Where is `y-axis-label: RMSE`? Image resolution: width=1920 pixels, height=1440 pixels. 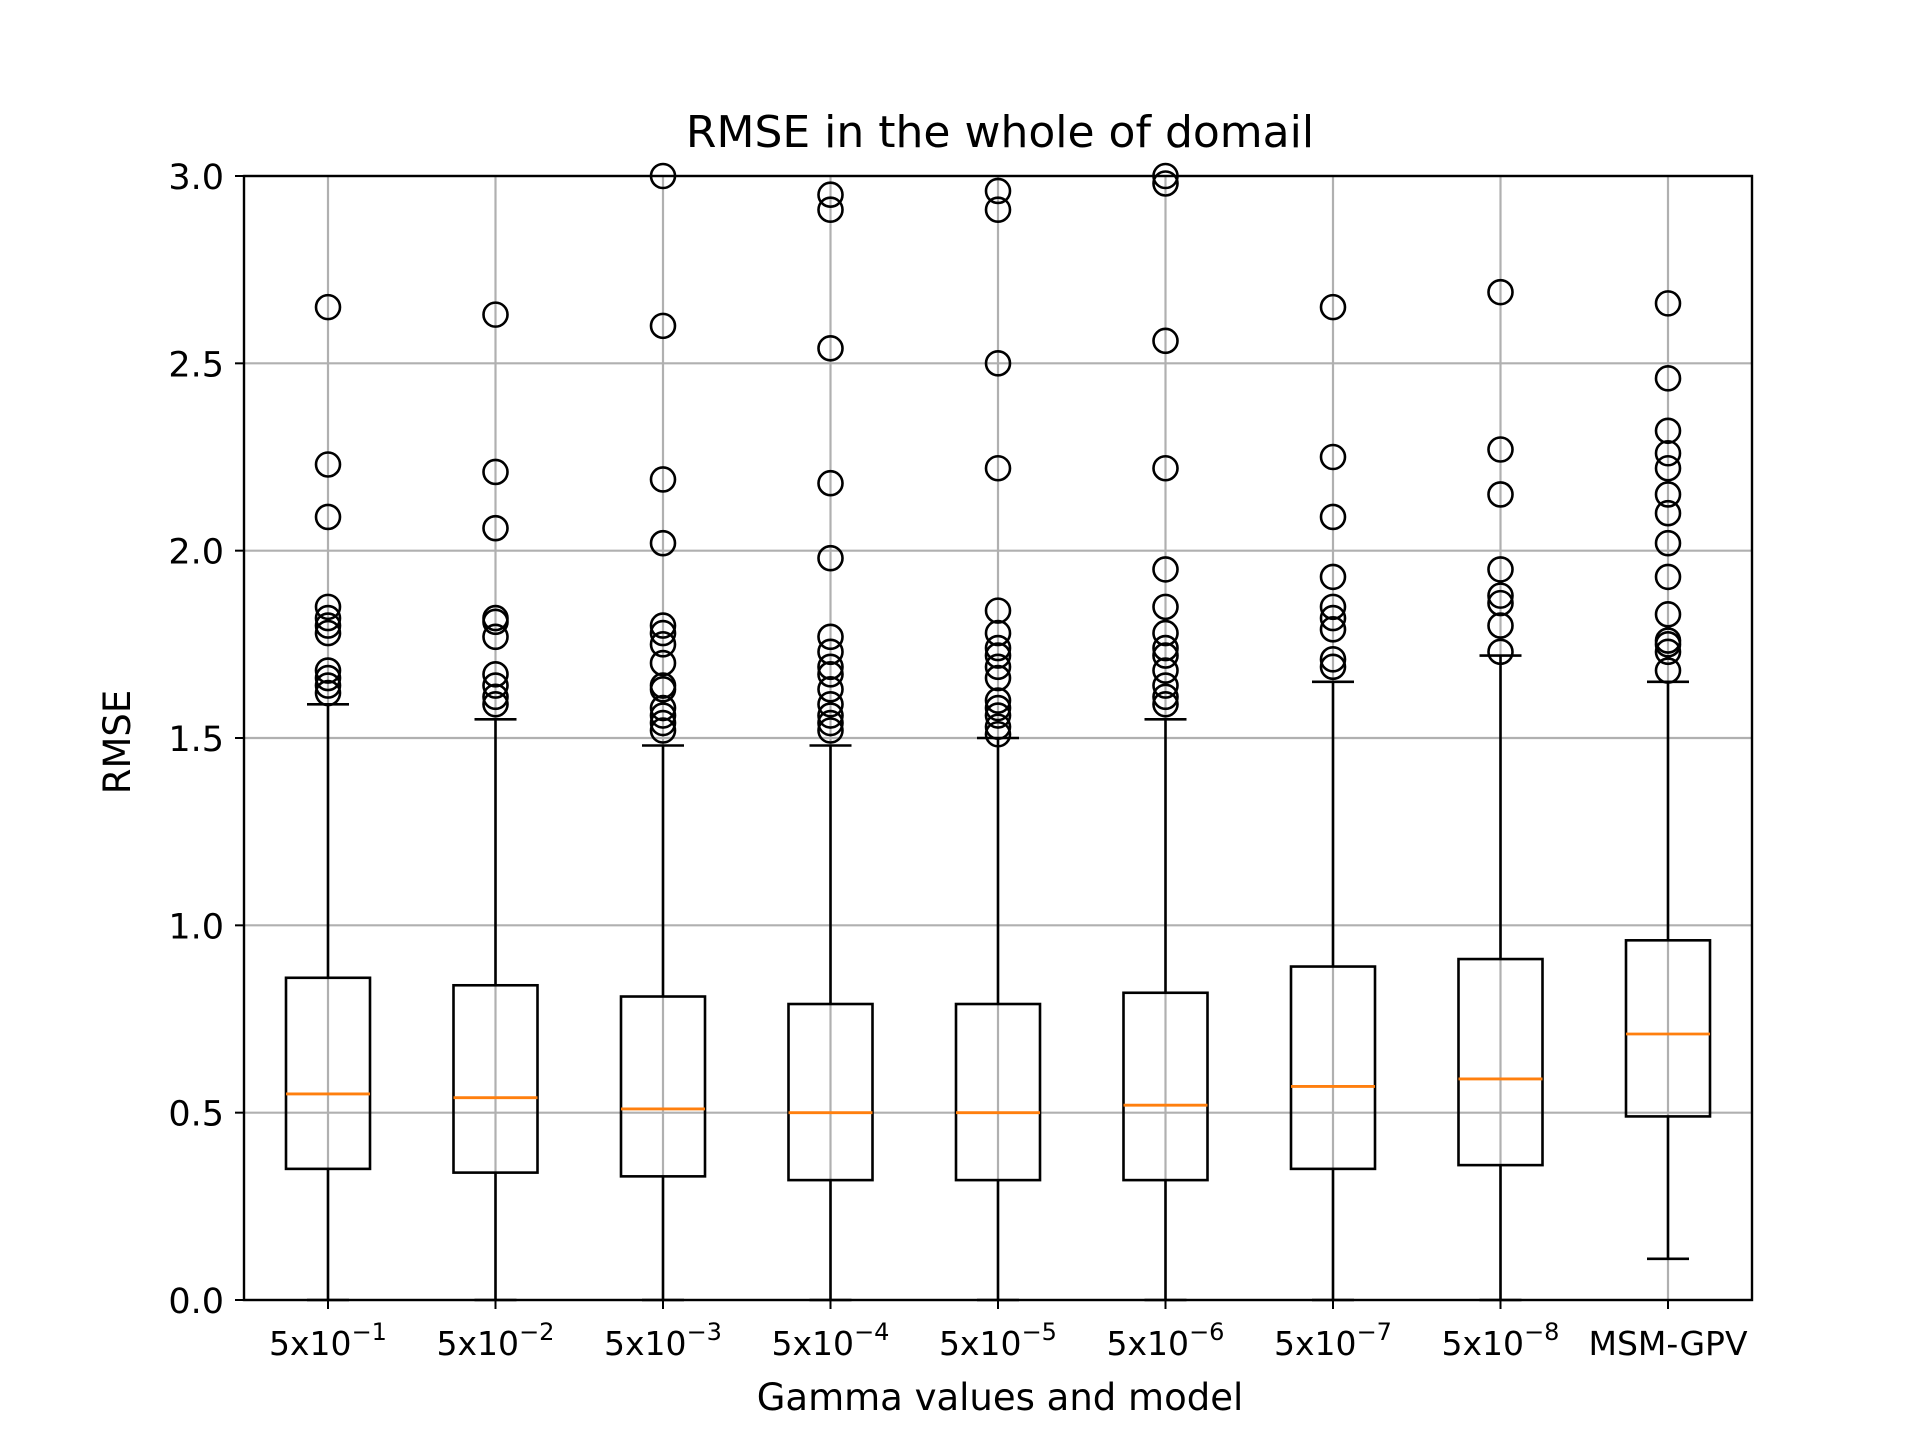 y-axis-label: RMSE is located at coordinates (117, 742).